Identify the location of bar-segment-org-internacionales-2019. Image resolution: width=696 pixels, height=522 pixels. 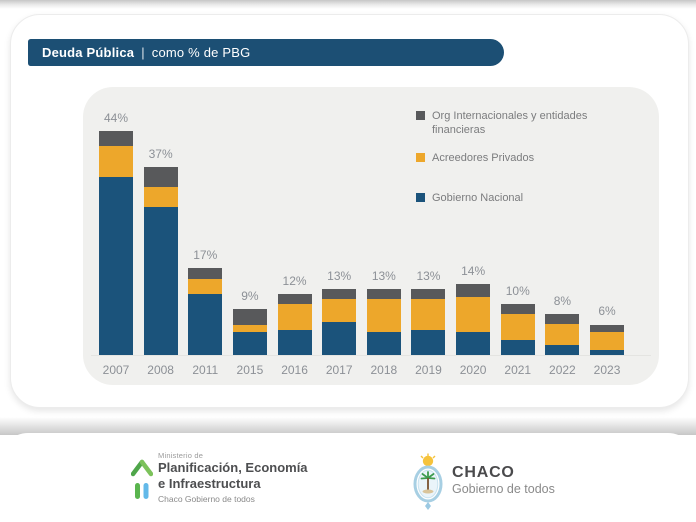
(428, 294).